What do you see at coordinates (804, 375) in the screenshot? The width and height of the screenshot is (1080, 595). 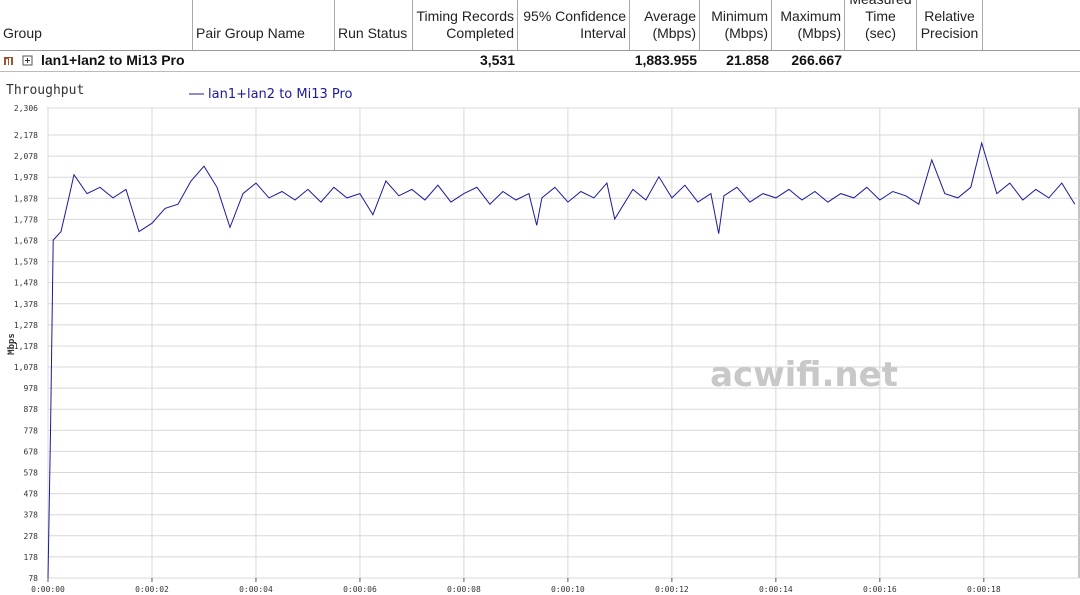 I see `watermark: acwifi.net` at bounding box center [804, 375].